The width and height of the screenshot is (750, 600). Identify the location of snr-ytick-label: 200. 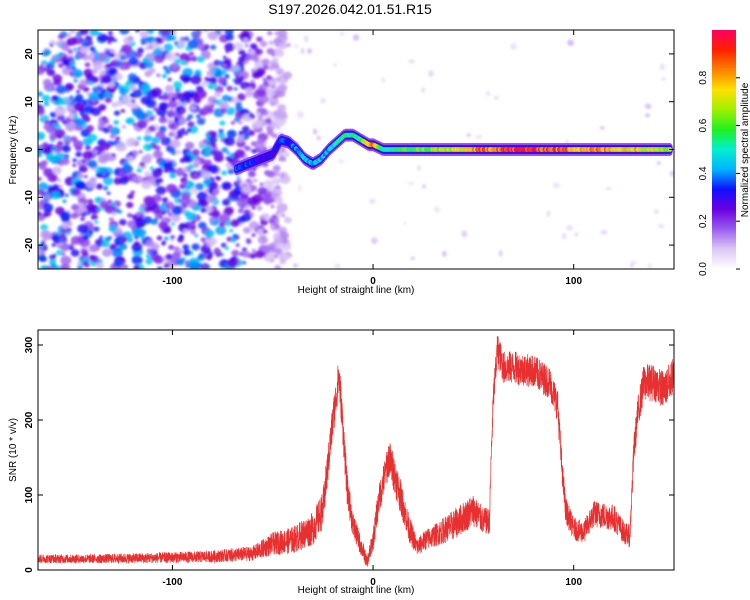
(29, 419).